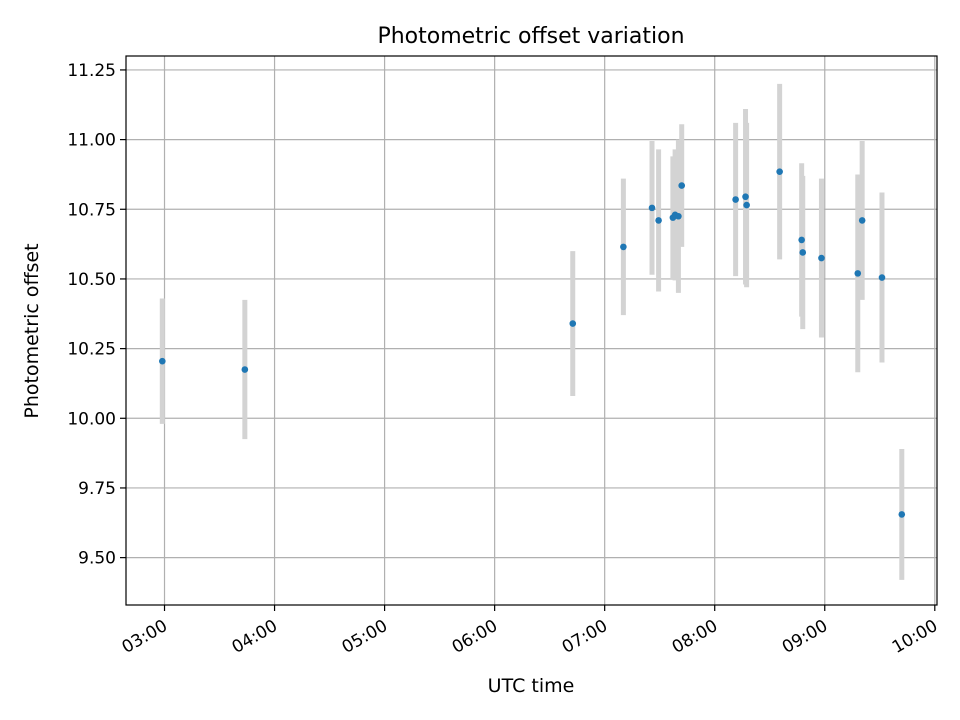 Image resolution: width=960 pixels, height=720 pixels. I want to click on chart-title: Photometric offset variation, so click(530, 36).